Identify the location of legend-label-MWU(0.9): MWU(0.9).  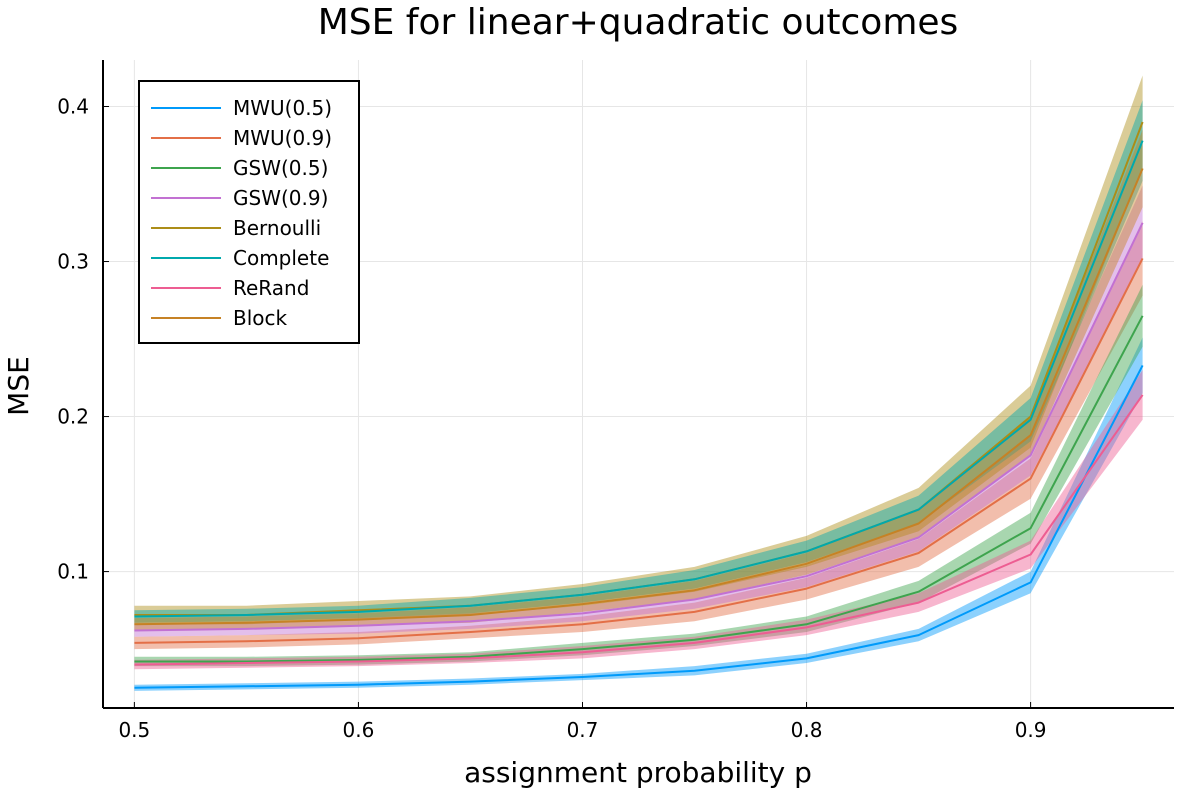
(282, 138).